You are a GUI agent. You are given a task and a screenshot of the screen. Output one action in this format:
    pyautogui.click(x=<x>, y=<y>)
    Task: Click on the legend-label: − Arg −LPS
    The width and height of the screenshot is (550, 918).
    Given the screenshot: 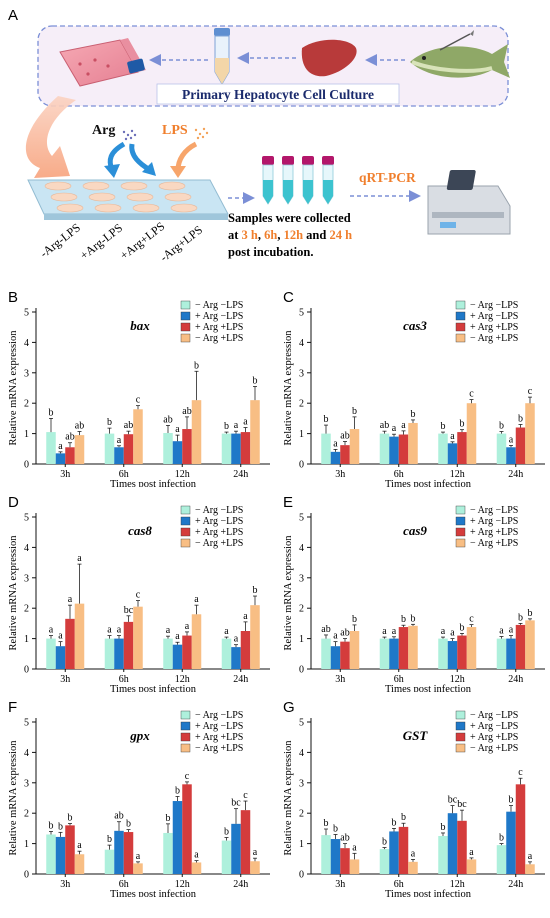 What is the action you would take?
    pyautogui.click(x=219, y=715)
    